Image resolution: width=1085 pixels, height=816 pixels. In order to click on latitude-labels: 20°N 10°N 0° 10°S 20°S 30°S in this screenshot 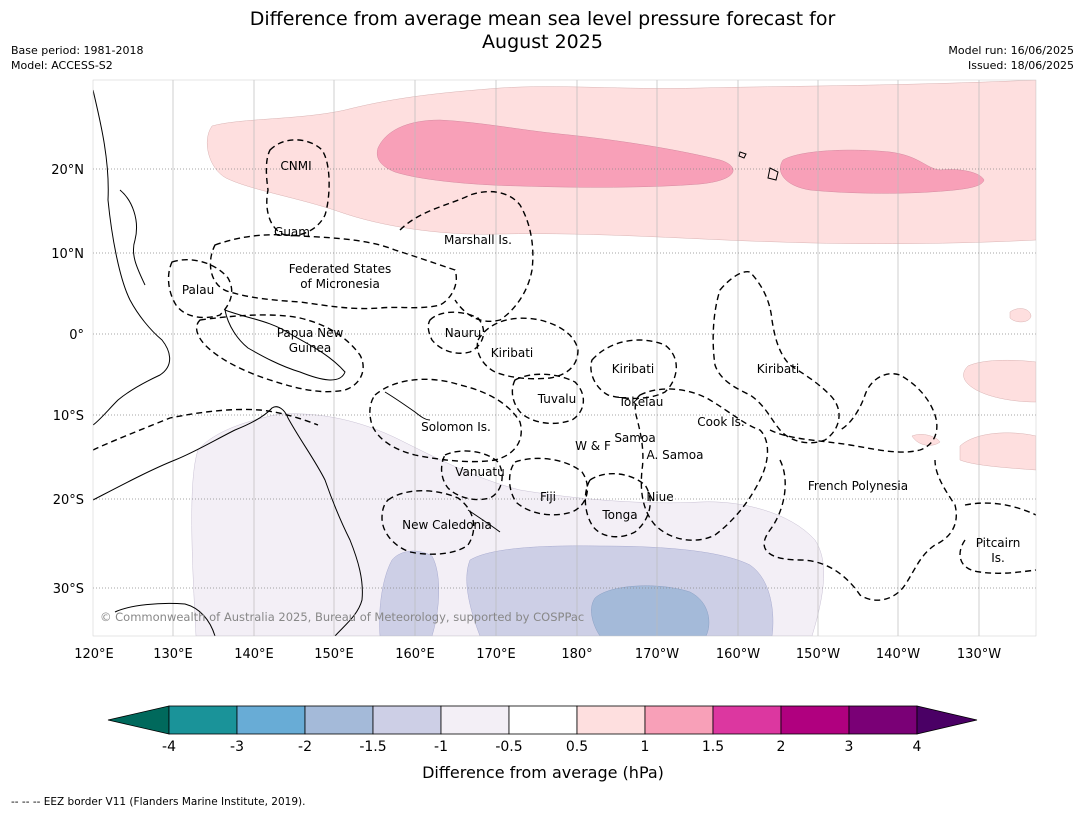, I will do `click(67, 380)`.